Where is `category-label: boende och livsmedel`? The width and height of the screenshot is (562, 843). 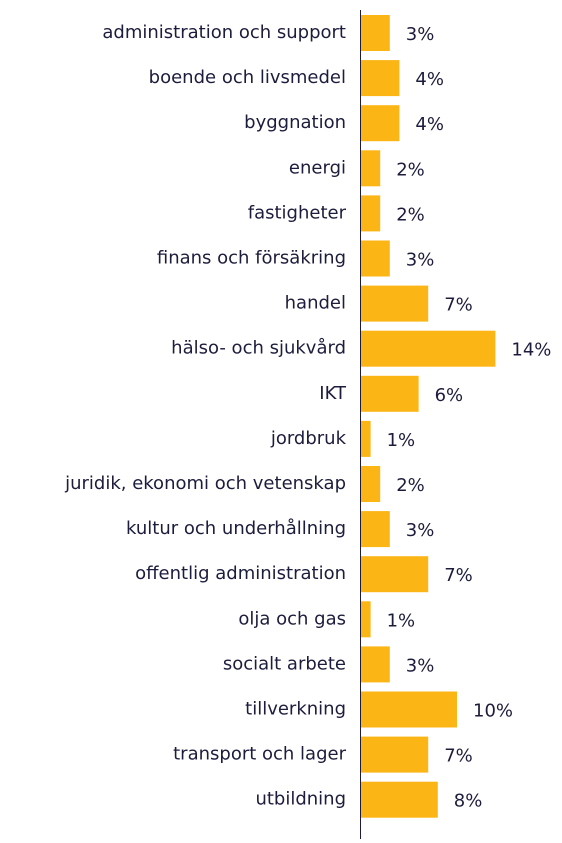 category-label: boende och livsmedel is located at coordinates (247, 77).